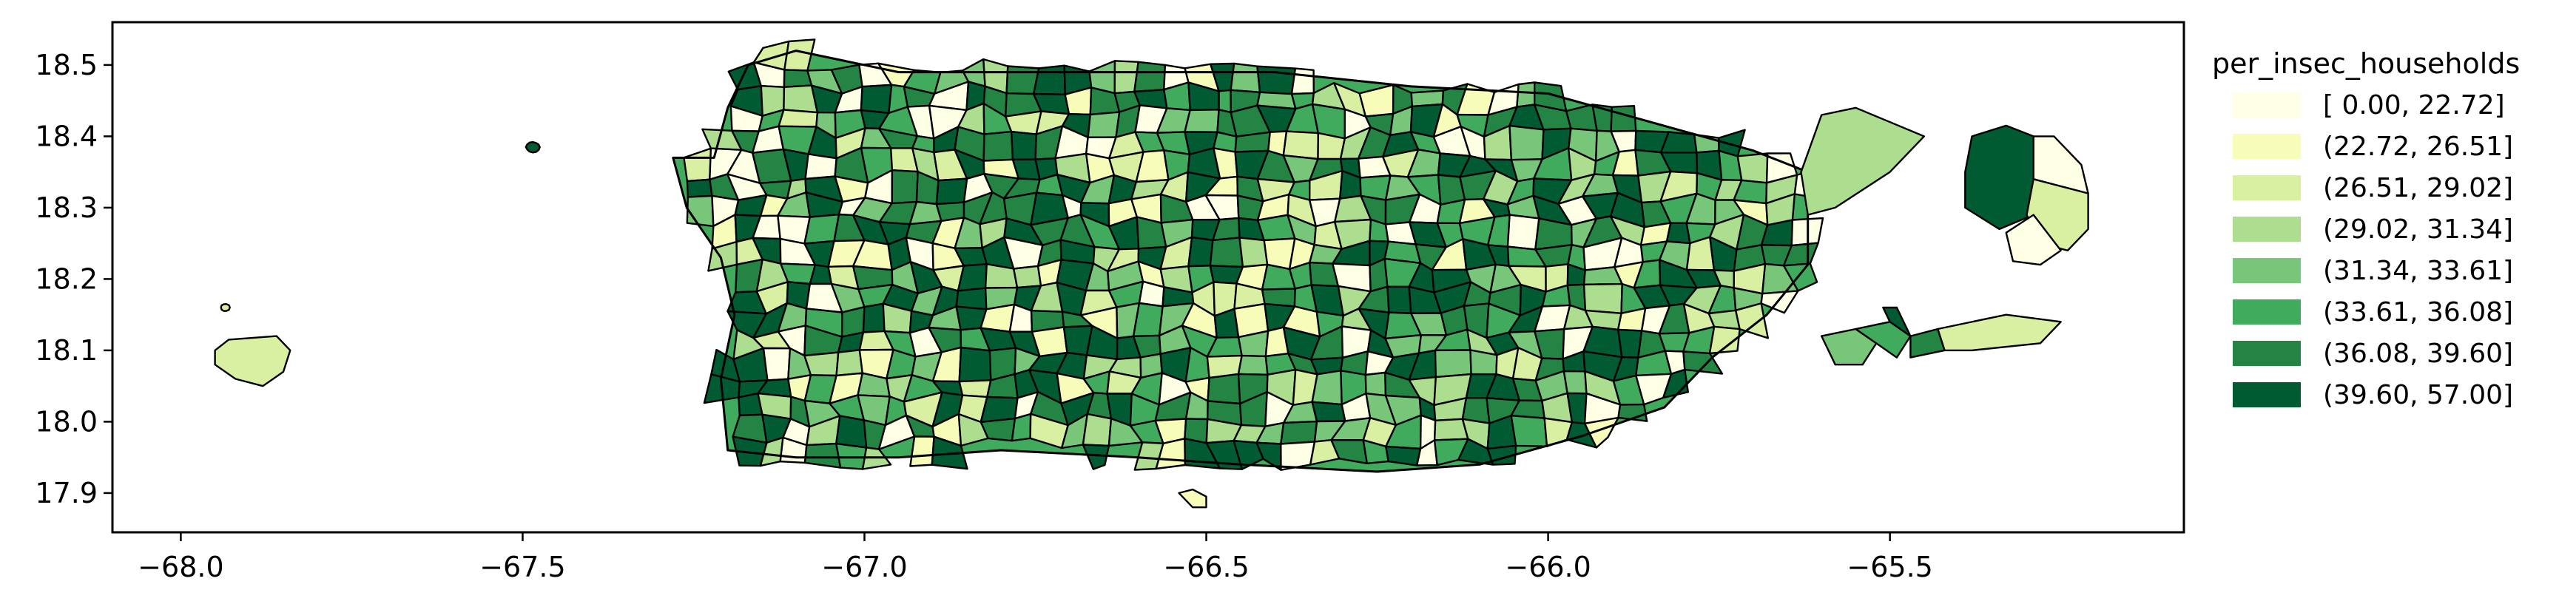  What do you see at coordinates (2386, 146) in the screenshot?
I see `legend-item: (22.72, 26.51]` at bounding box center [2386, 146].